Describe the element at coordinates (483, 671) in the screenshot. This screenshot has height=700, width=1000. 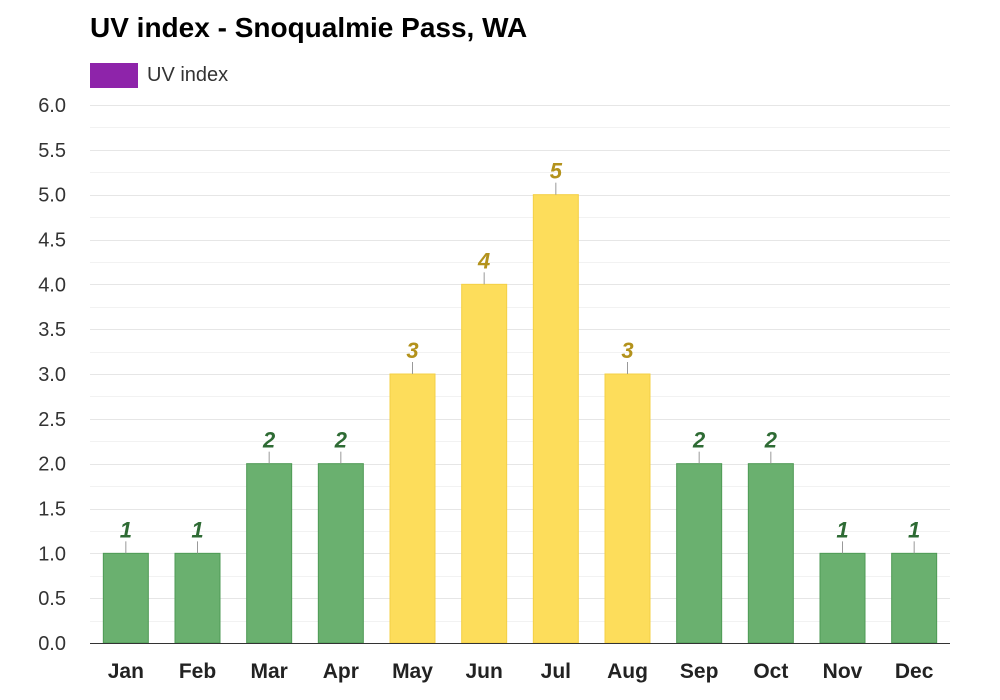
I see `x-tick-label: Jun` at that location.